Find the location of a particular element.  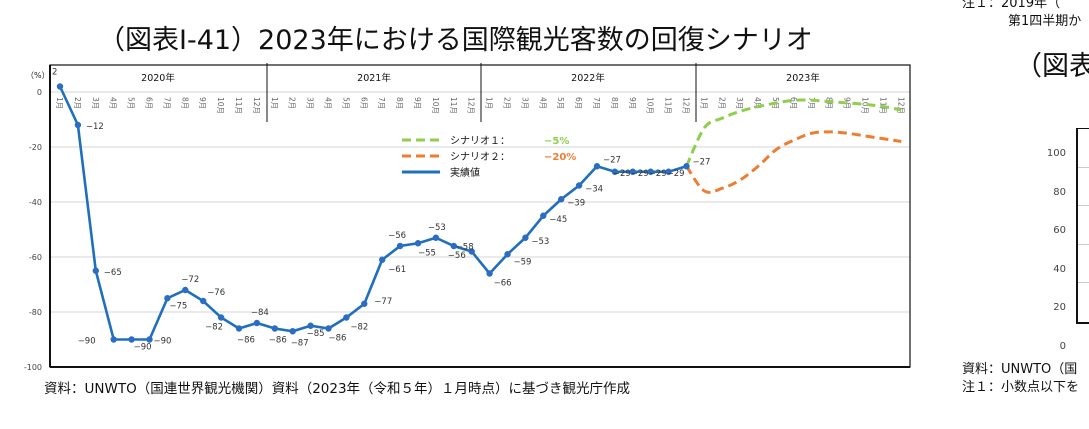

right-y-tick: 80 is located at coordinates (1059, 192).